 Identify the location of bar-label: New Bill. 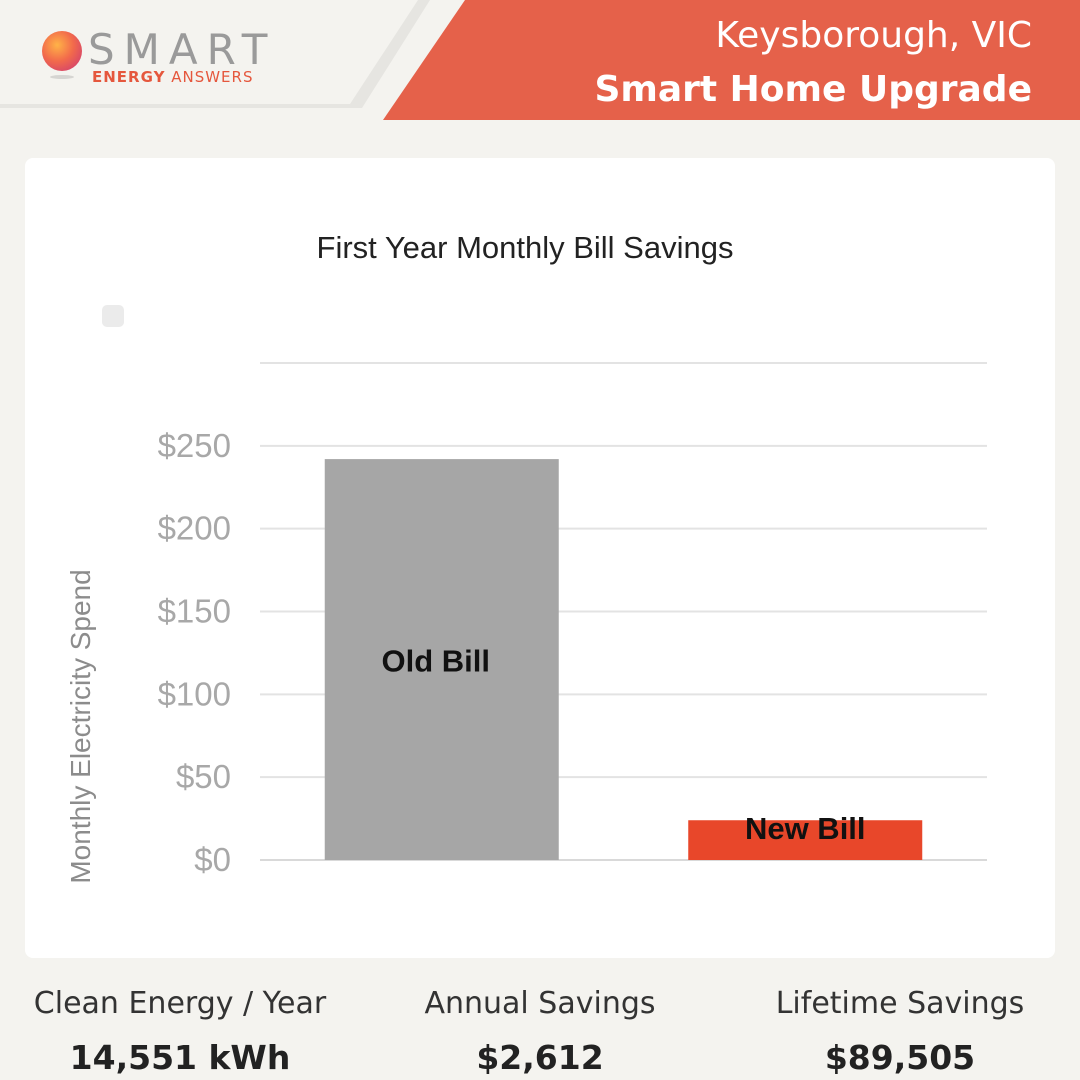
(805, 828).